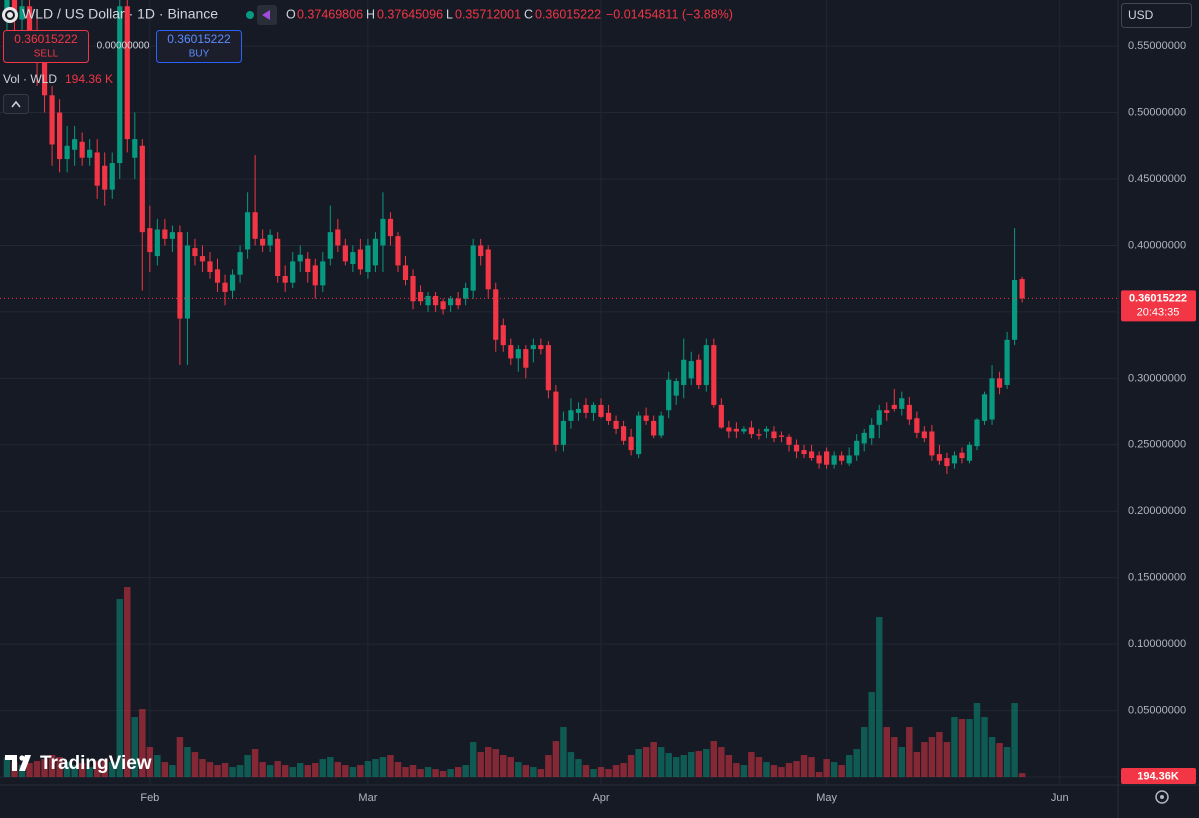  I want to click on volume-value: 194.36 K, so click(89, 79).